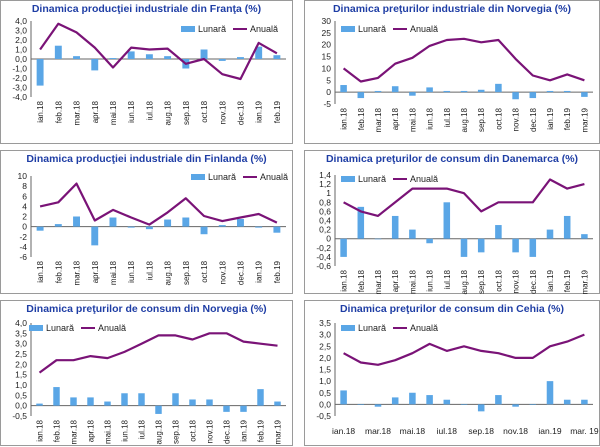  I want to click on y-tick-label: 1,2, so click(325, 184).